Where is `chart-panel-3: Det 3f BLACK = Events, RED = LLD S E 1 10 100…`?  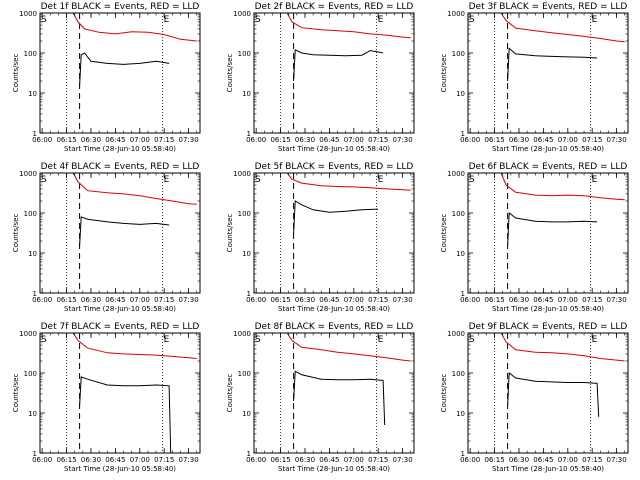
chart-panel-3: Det 3f BLACK = Events, RED = LLD S E 1 10 100… is located at coordinates (534, 77).